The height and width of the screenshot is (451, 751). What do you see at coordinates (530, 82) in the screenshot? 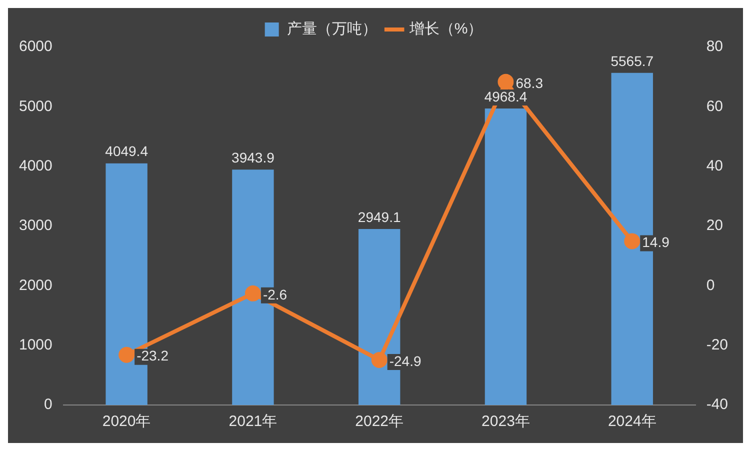
I see `data-label: 68.3` at bounding box center [530, 82].